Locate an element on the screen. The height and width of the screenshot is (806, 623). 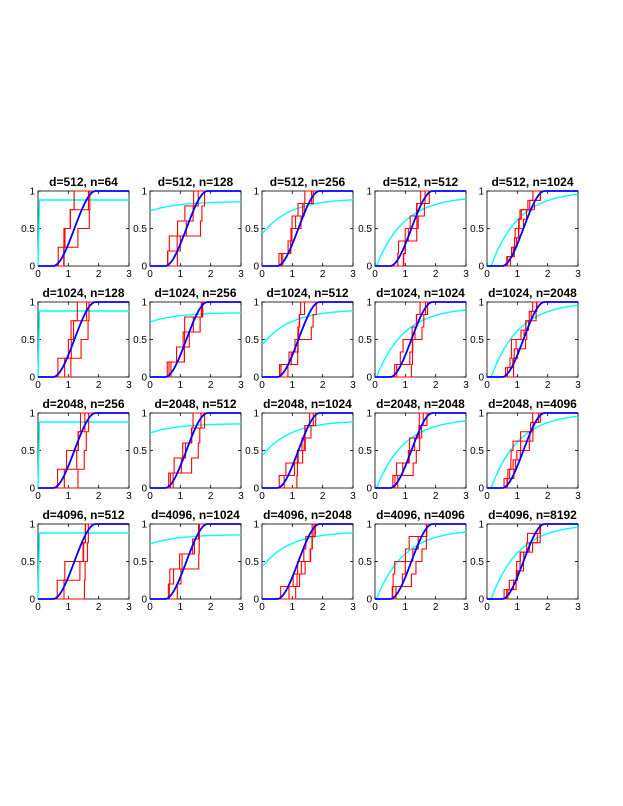
subplot: d=1024, n=512 0 1 2 3 0 0.5 1 is located at coordinates (300, 338).